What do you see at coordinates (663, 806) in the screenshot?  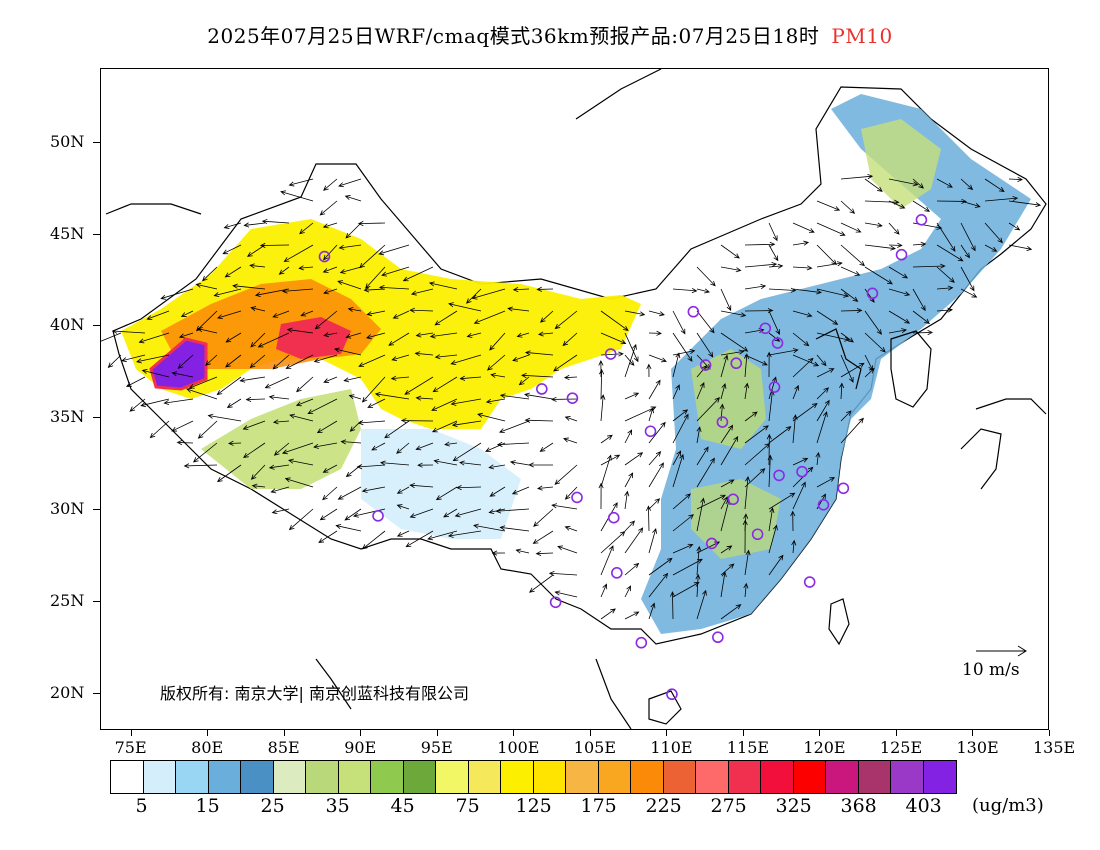 I see `colorbar-label: 225` at bounding box center [663, 806].